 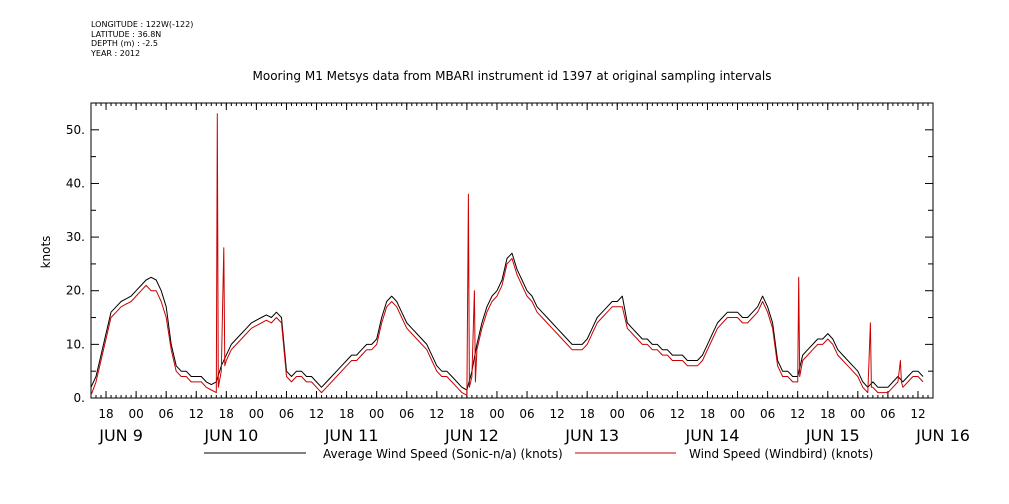 I want to click on y-tick-label: 10., so click(x=75, y=344).